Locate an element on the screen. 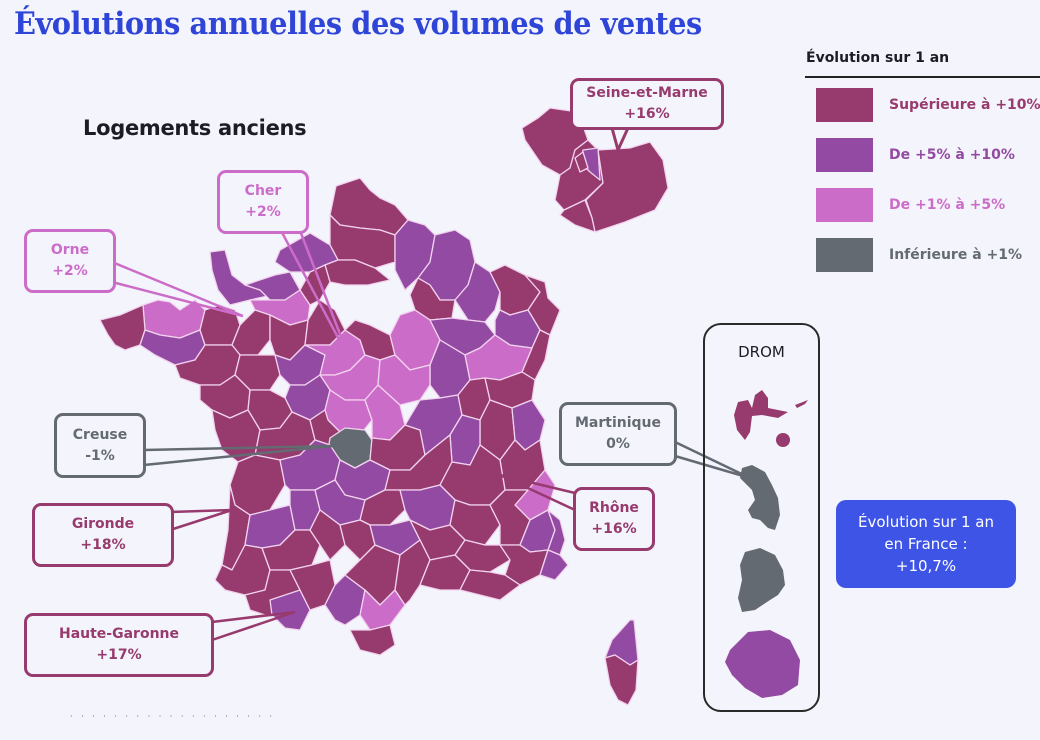 This screenshot has height=740, width=1040. callout-name: Cher is located at coordinates (263, 191).